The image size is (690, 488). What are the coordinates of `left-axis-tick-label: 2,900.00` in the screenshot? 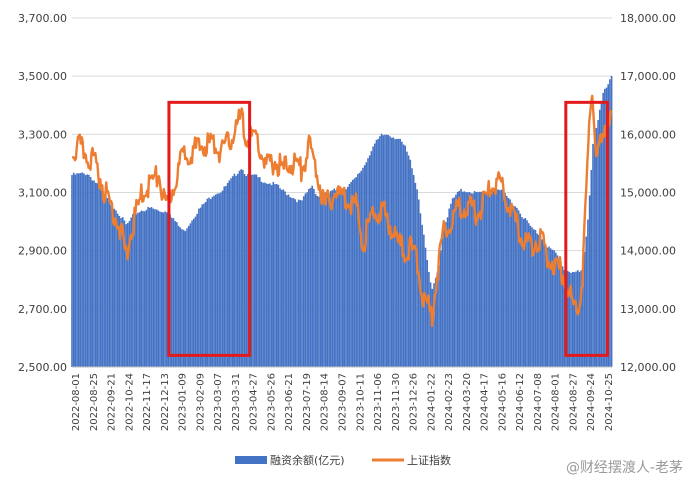 It's located at (42, 251).